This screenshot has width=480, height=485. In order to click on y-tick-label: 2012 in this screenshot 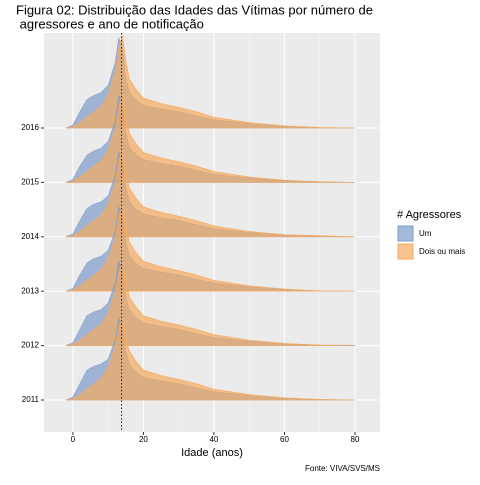, I will do `click(30, 345)`.